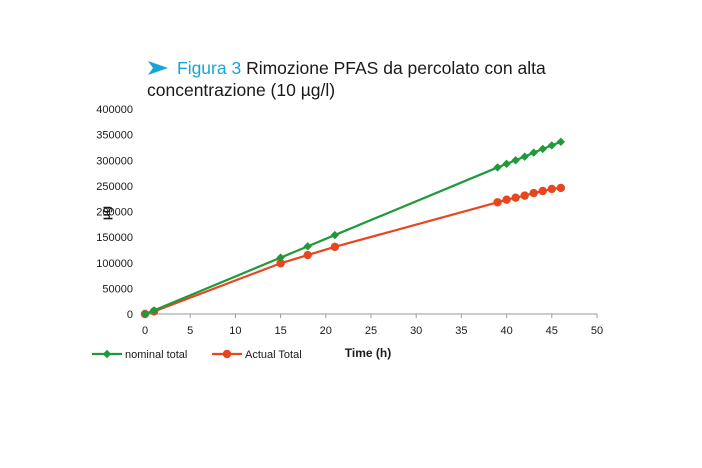  What do you see at coordinates (145, 331) in the screenshot?
I see `x-tick-label: 0` at bounding box center [145, 331].